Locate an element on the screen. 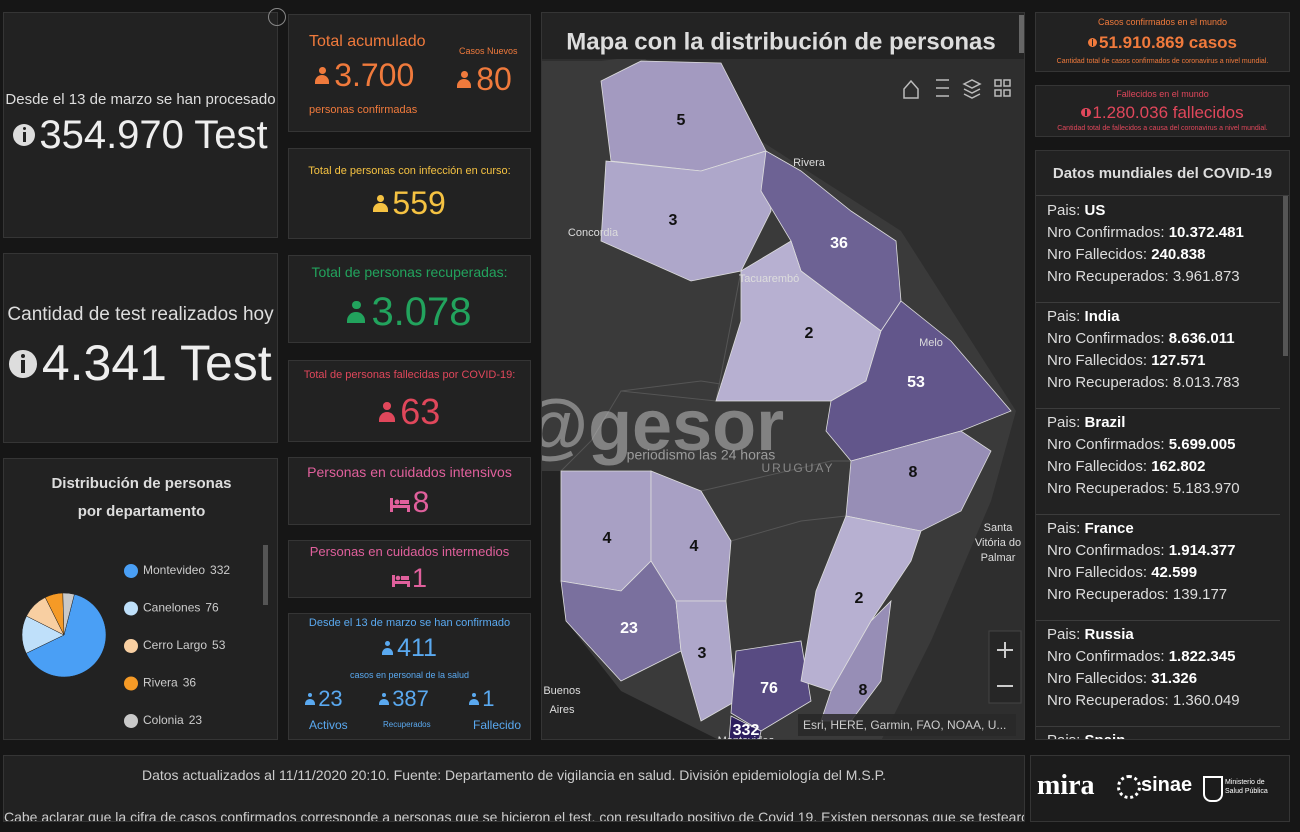 The width and height of the screenshot is (1300, 832). card-value: 8 is located at coordinates (409, 503).